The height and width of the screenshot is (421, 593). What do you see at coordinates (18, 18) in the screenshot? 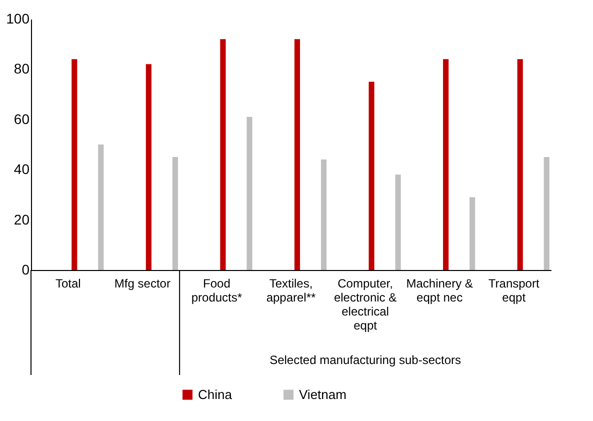
I see `y-tick-label: 100` at bounding box center [18, 18].